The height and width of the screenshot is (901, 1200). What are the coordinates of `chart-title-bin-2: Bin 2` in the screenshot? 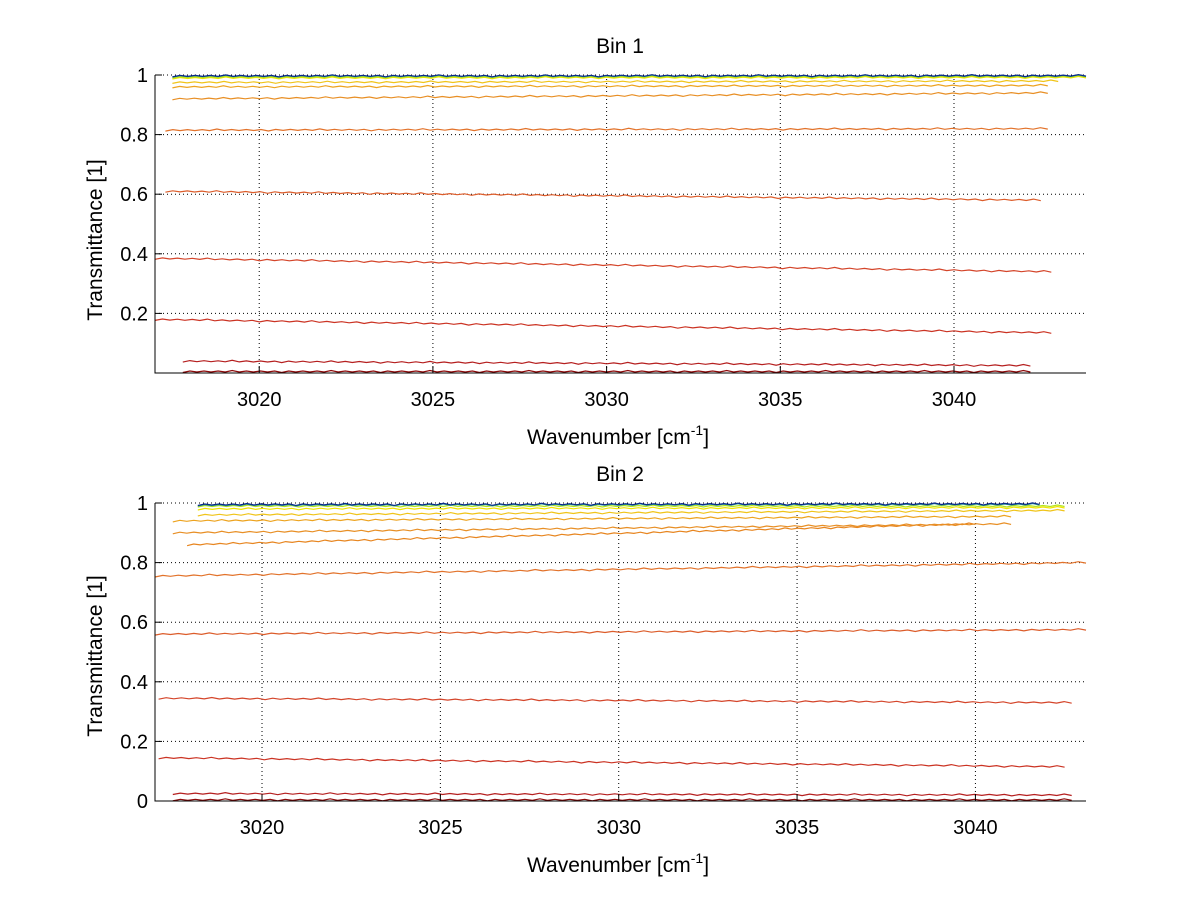 It's located at (620, 474).